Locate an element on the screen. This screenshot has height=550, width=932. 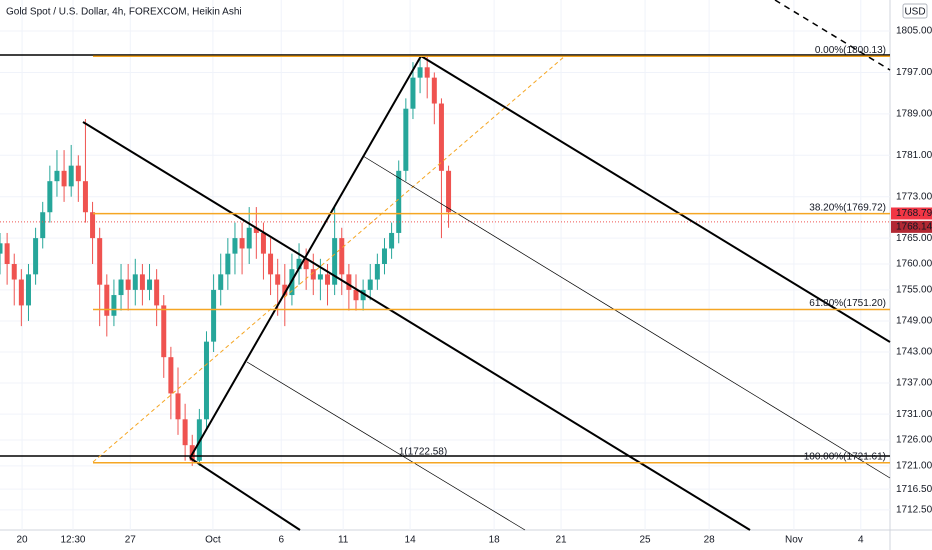
y-tick-label: 1737.00 is located at coordinates (914, 383).